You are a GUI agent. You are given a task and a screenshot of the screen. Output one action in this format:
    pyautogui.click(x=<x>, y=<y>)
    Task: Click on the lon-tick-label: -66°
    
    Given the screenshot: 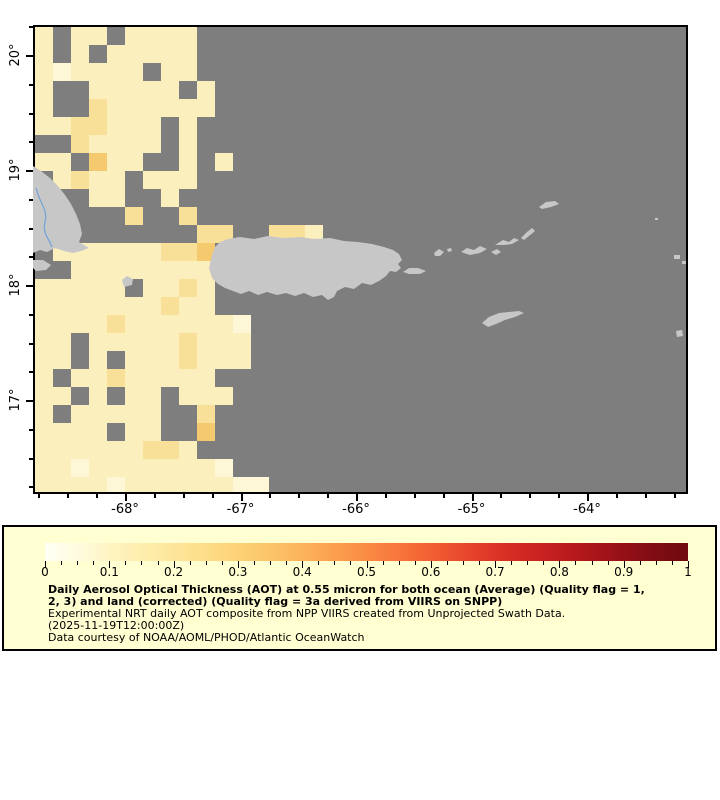 What is the action you would take?
    pyautogui.click(x=356, y=509)
    